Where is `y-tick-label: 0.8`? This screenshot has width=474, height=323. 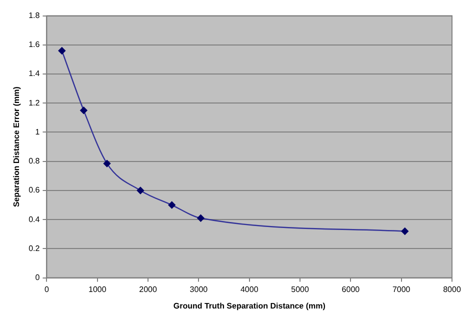 y-tick-label: 0.8 is located at coordinates (34, 161).